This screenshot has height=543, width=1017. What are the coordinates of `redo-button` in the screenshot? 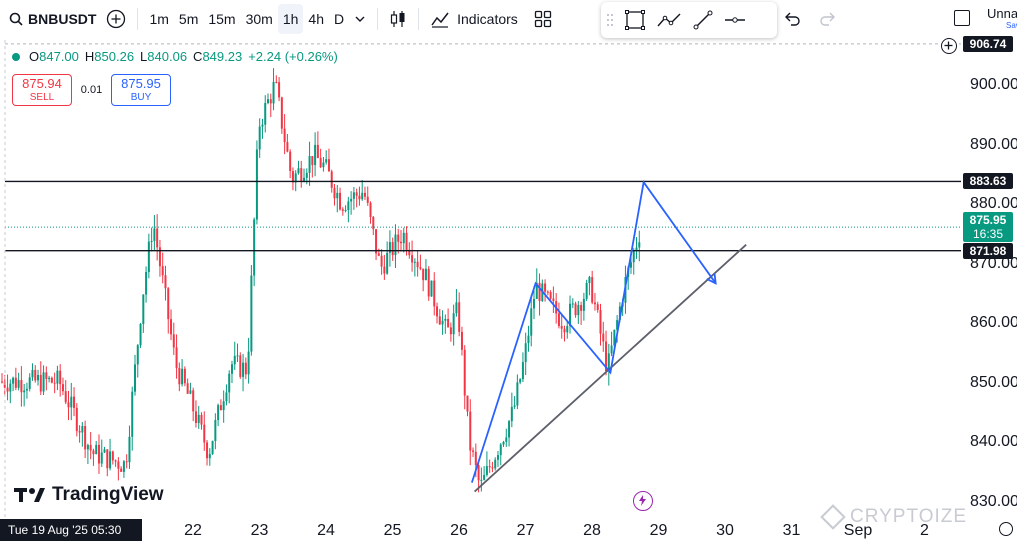 It's located at (828, 19).